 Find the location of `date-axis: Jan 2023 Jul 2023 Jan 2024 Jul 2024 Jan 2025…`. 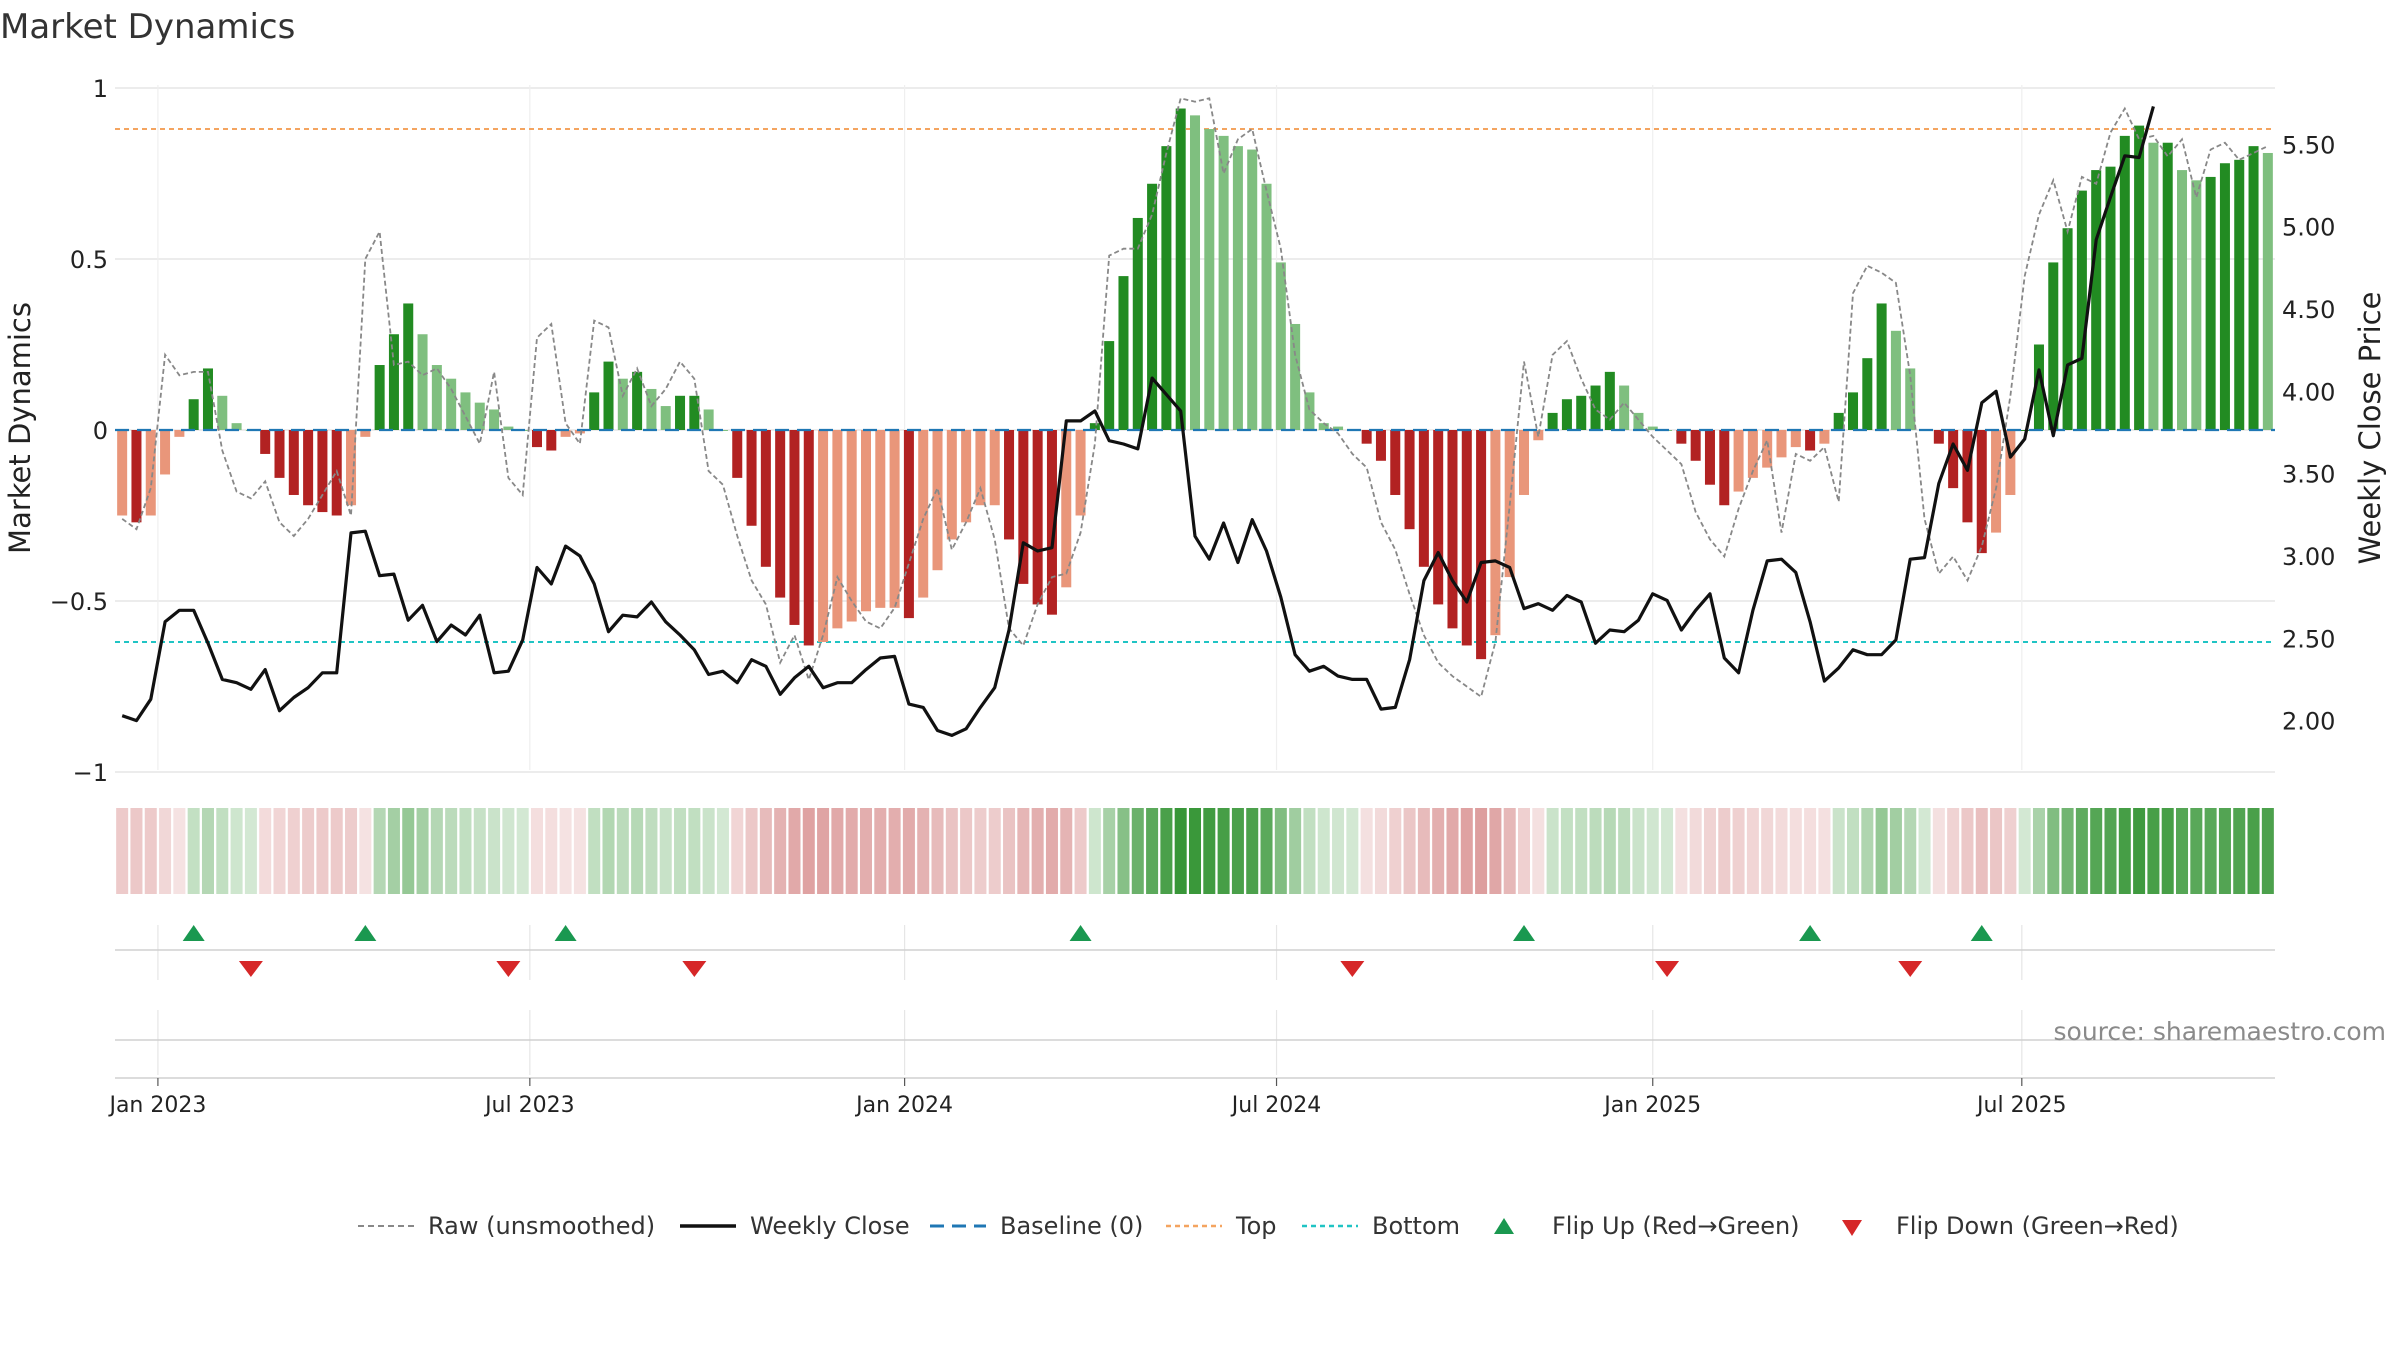

date-axis: Jan 2023 Jul 2023 Jan 2024 Jul 2024 Jan 2025… is located at coordinates (1087, 1098).